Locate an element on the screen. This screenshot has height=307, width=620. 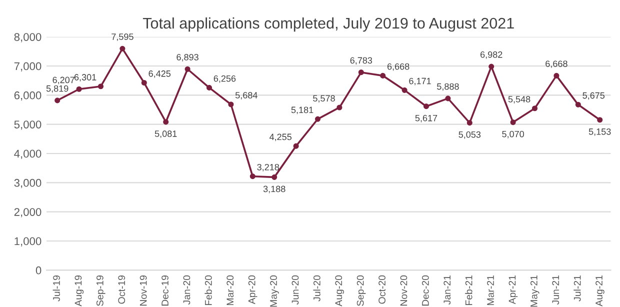
x-tick-label: Apr-21 is located at coordinates (513, 289).